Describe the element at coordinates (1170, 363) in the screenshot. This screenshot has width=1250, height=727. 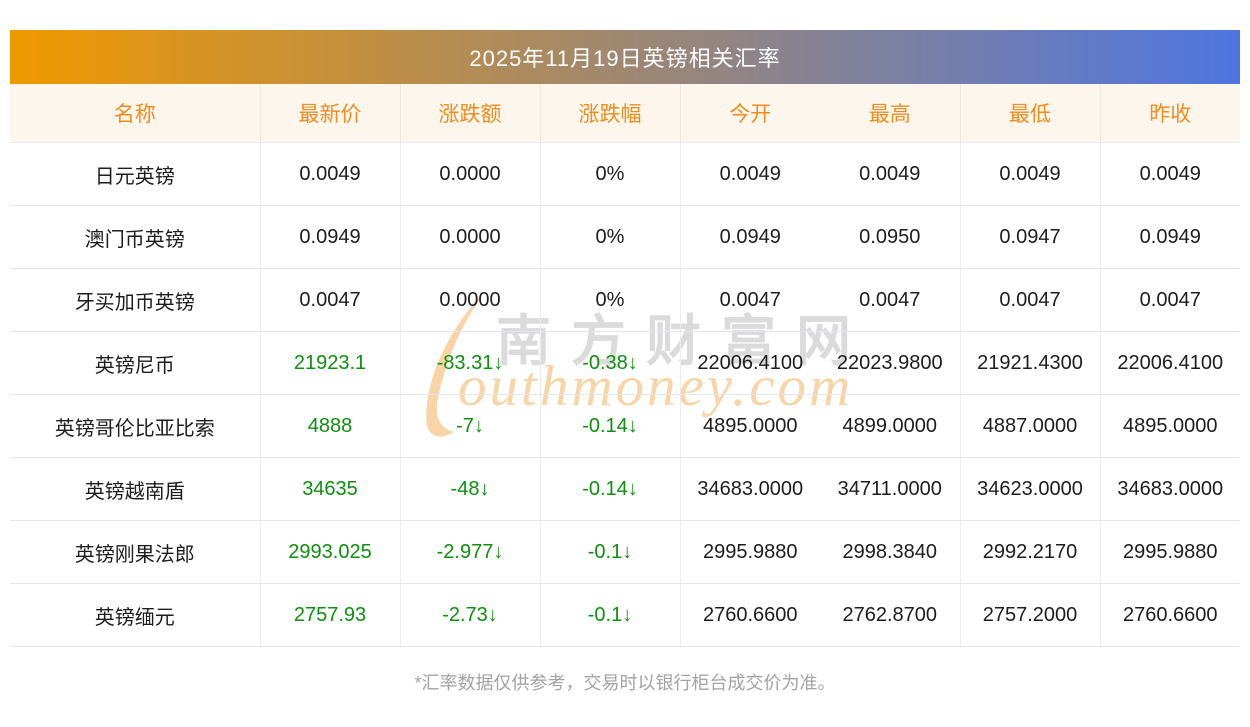
I see `prev-close-cell: 22006.4100` at that location.